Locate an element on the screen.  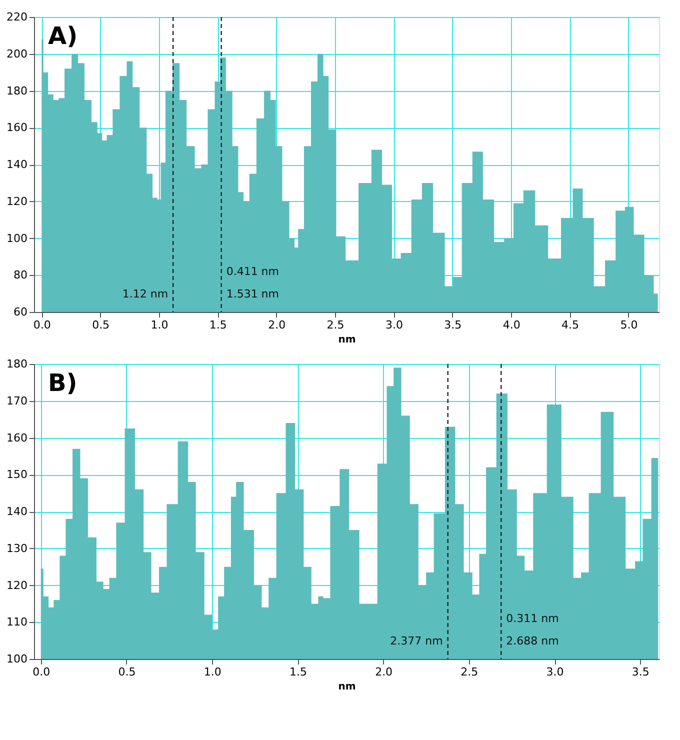
y-tick-label: 60 is located at coordinates (21, 312).